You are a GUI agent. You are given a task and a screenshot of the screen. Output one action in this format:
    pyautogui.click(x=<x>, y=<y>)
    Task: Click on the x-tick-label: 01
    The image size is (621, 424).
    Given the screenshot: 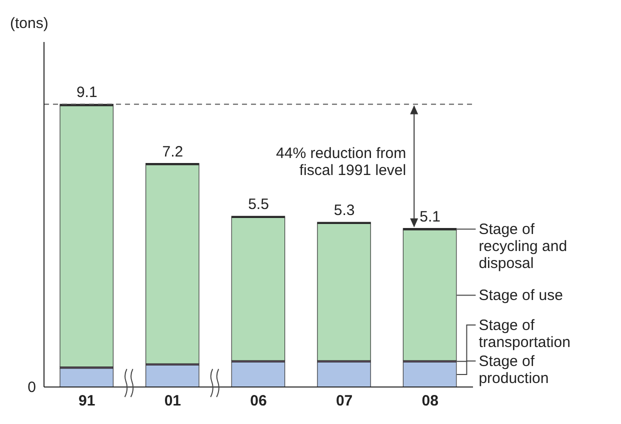 What is the action you would take?
    pyautogui.click(x=173, y=401)
    